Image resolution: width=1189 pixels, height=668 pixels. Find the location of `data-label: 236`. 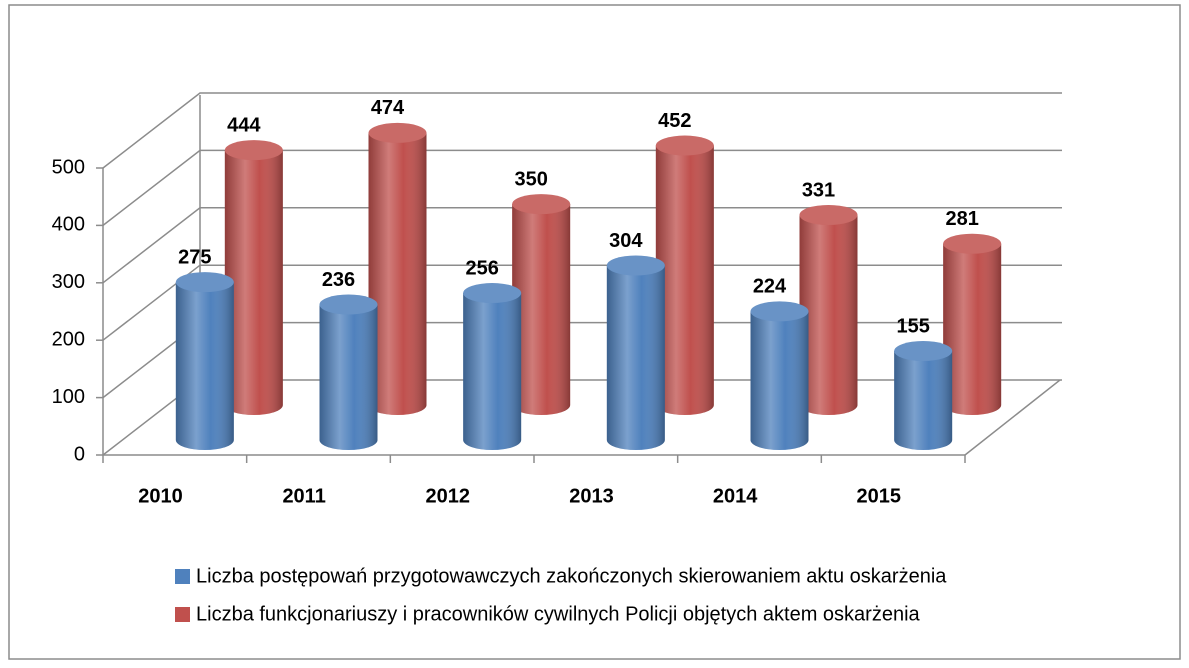

data-label: 236 is located at coordinates (338, 280).